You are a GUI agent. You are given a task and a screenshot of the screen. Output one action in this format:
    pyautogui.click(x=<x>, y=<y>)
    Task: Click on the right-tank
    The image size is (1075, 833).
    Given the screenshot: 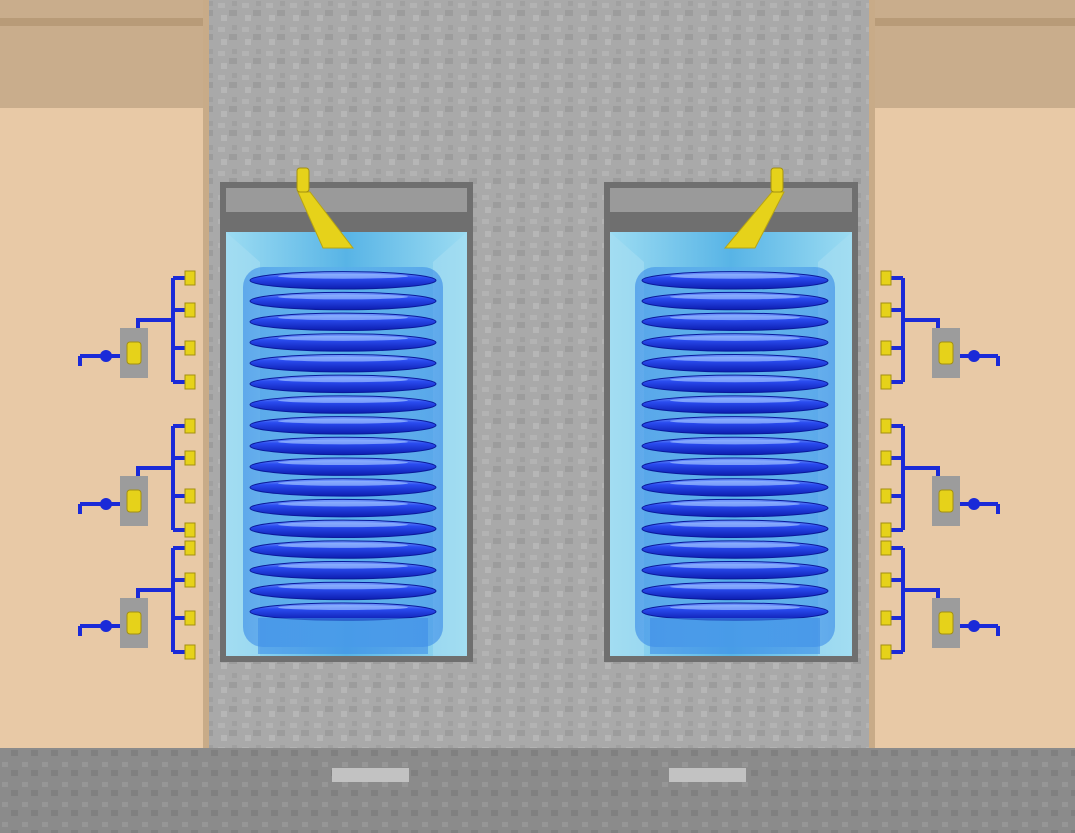 What is the action you would take?
    pyautogui.click(x=731, y=414)
    